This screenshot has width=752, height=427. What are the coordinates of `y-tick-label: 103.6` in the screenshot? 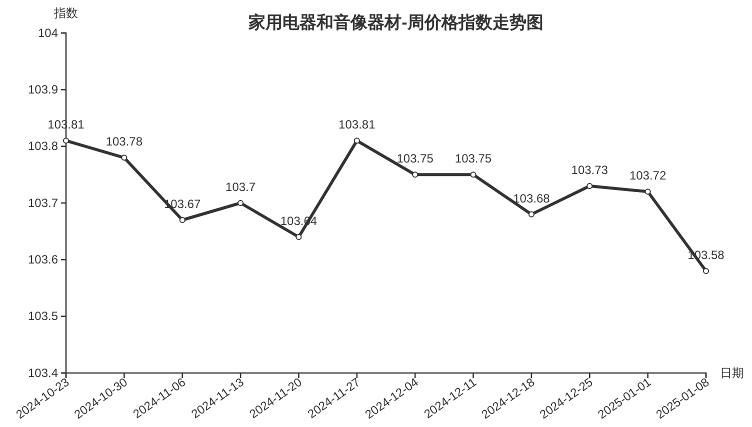 It's located at (43, 259).